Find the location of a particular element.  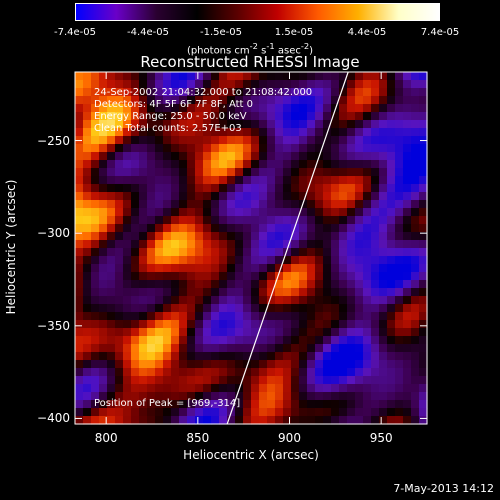

timestamp: 7-May-2013 14:12 is located at coordinates (443, 488).